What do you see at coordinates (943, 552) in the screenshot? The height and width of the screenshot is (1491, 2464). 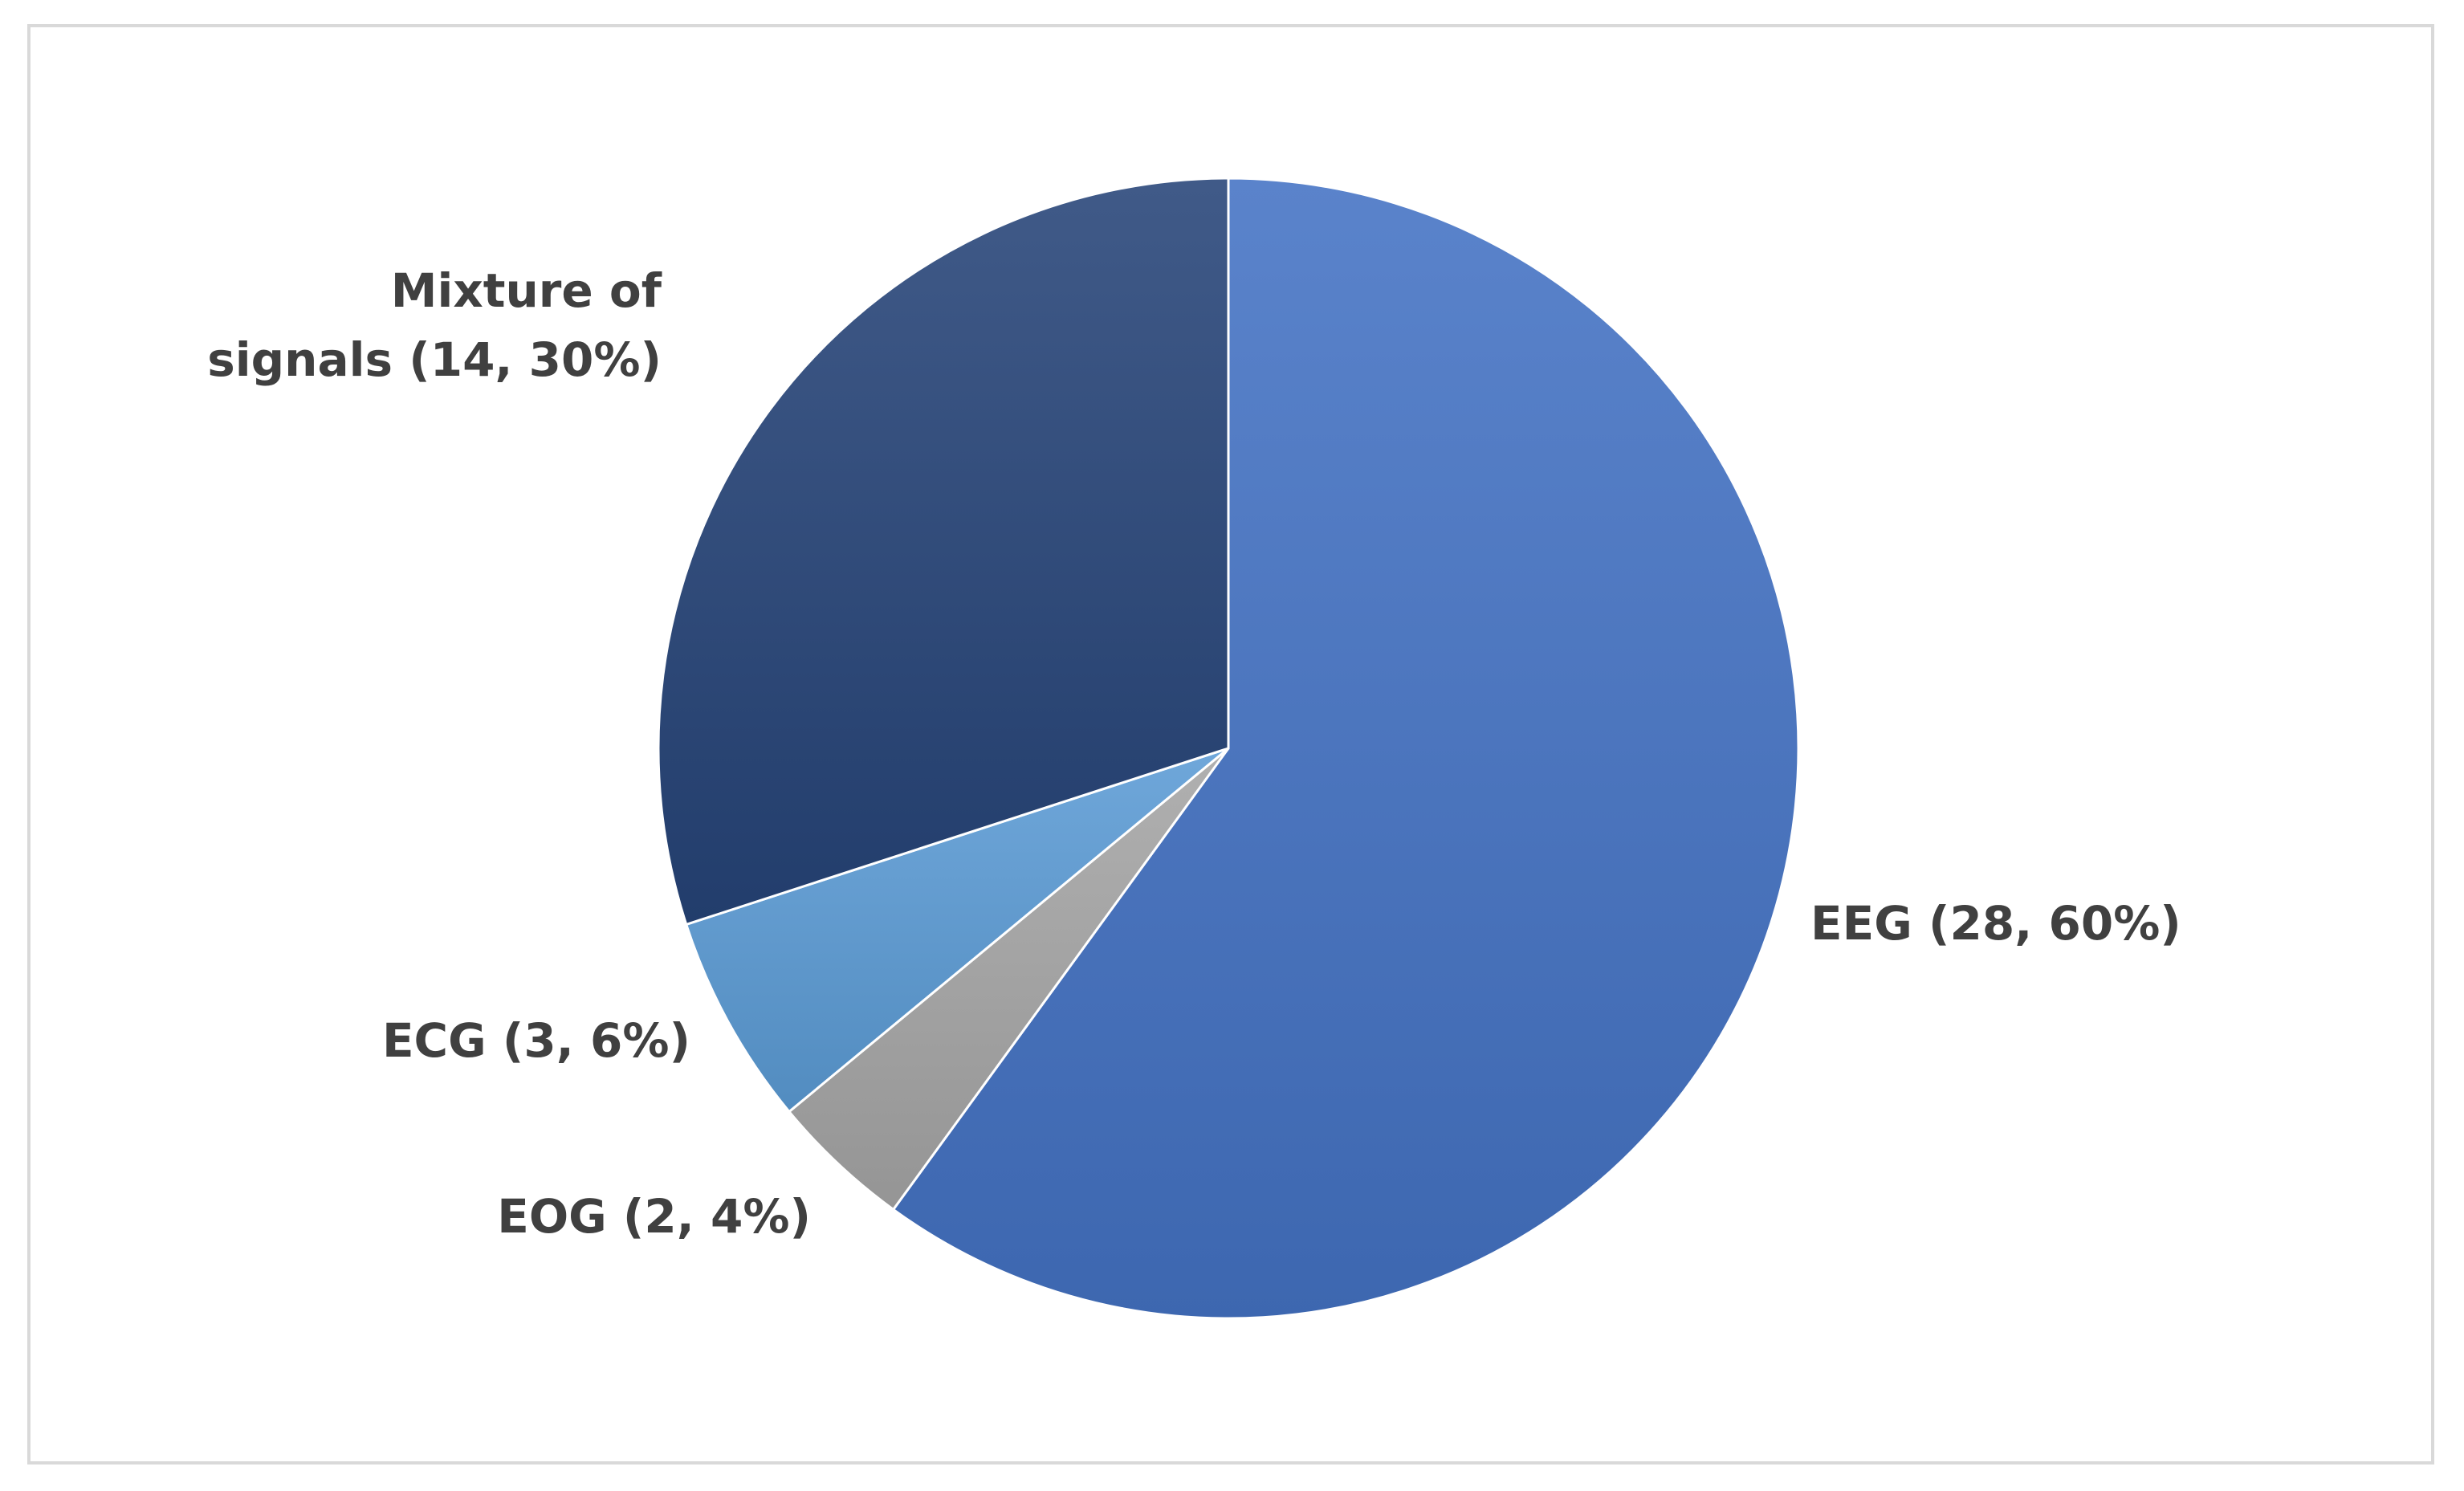 I see `pie-slice-mixture-of-signals` at bounding box center [943, 552].